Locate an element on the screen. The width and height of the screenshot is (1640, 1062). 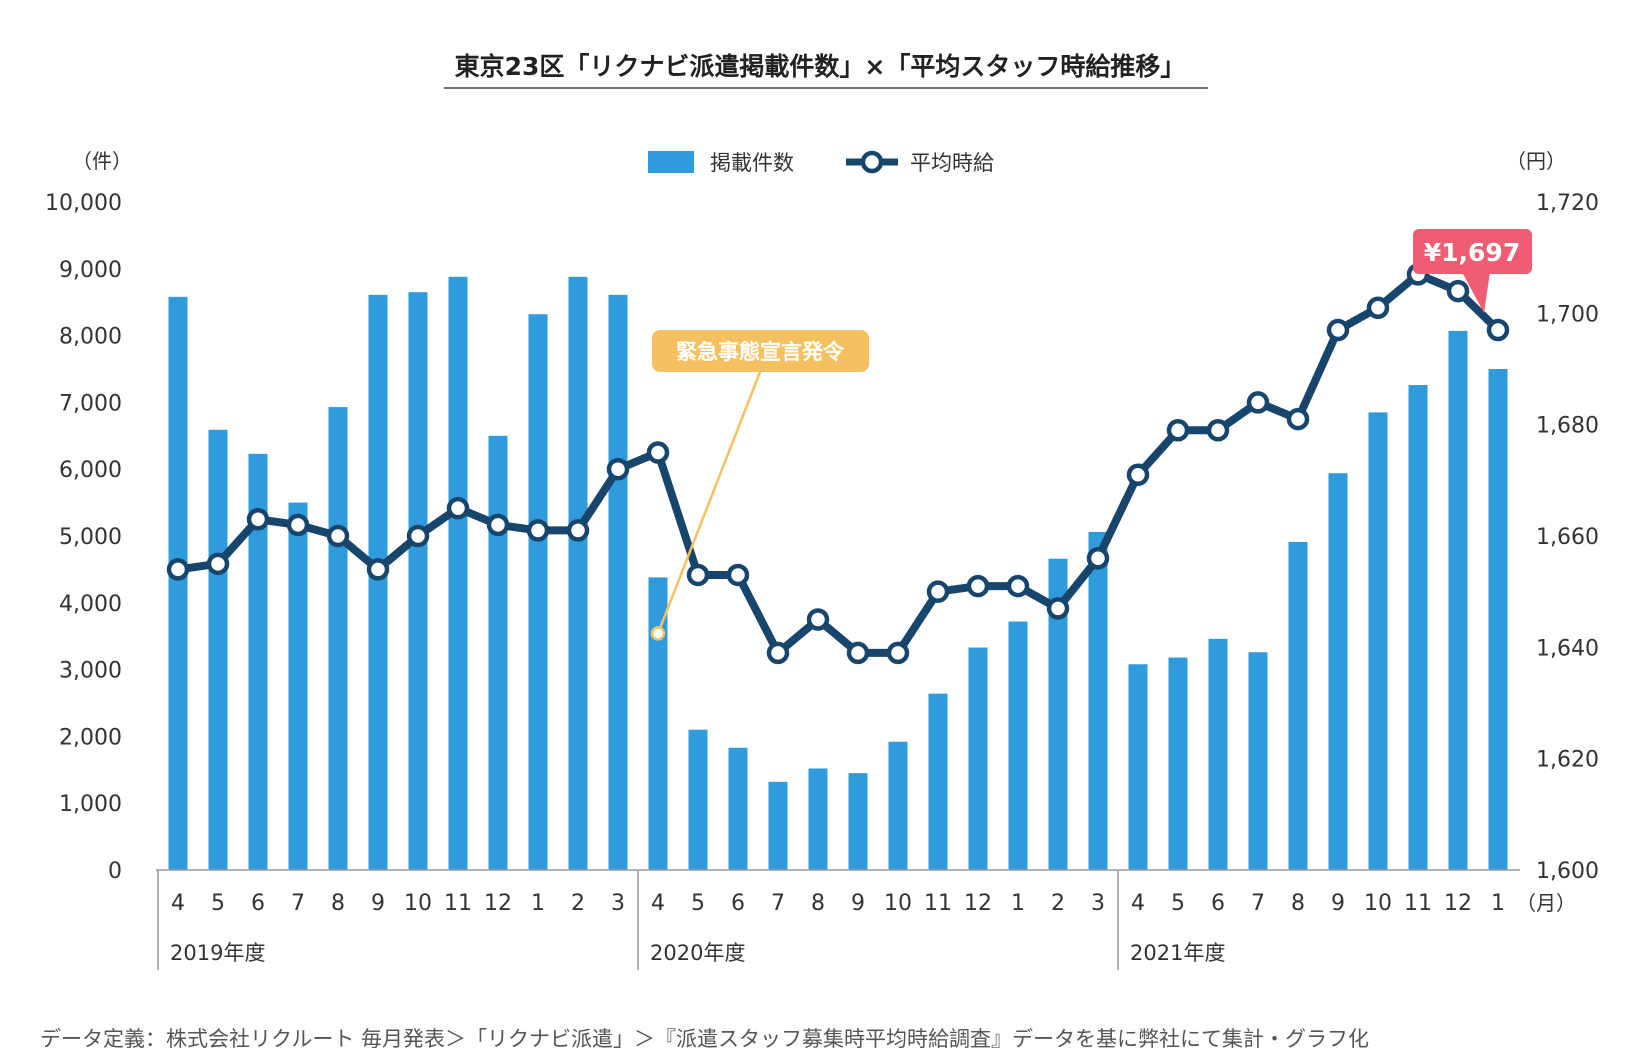
right-tick-label: 1,720 is located at coordinates (1567, 203).